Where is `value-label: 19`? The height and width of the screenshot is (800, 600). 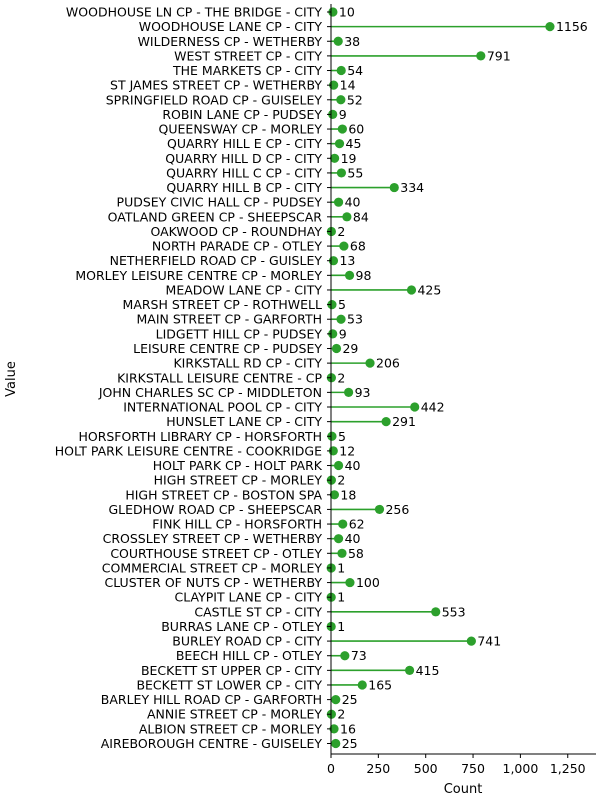 value-label: 19 is located at coordinates (349, 158).